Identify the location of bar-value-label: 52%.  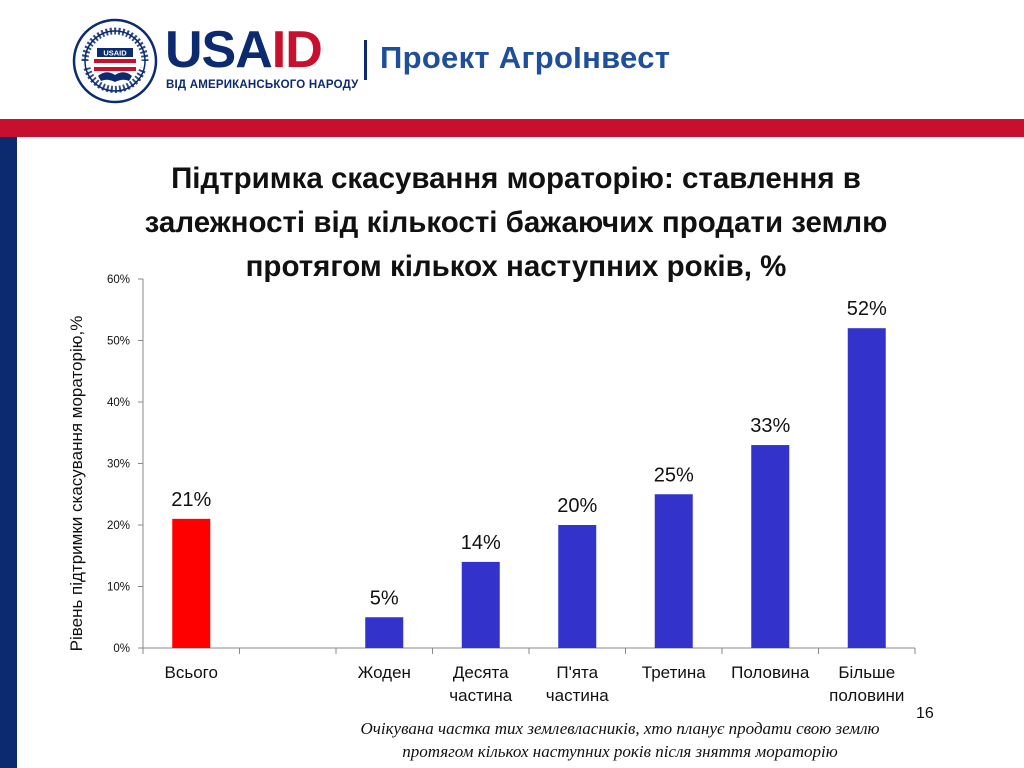
(867, 309).